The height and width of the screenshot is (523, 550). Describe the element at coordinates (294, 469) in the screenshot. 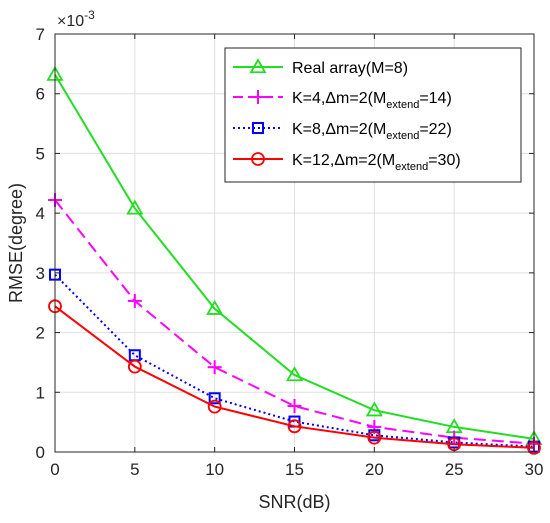

I see `x-tick-label: 15` at that location.